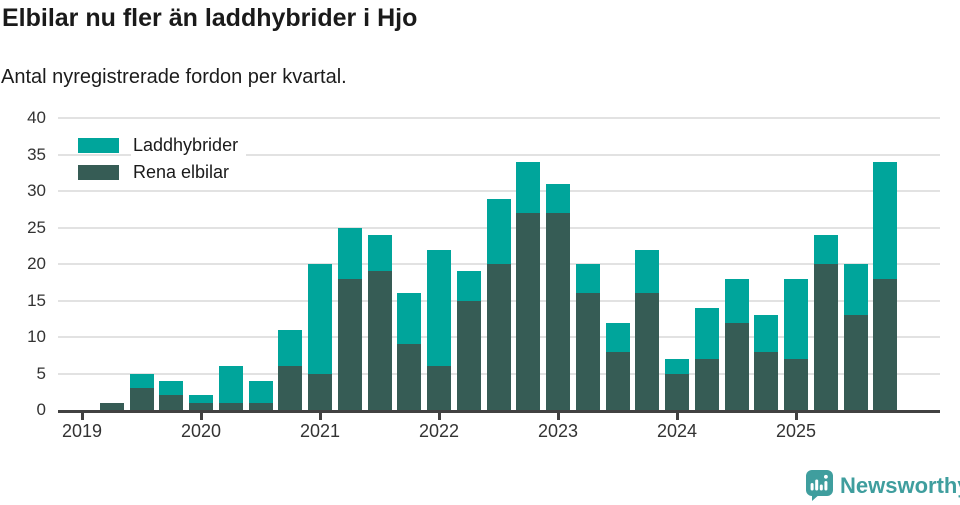 The height and width of the screenshot is (505, 960). What do you see at coordinates (36, 118) in the screenshot?
I see `y-axis-tick-label: 40` at bounding box center [36, 118].